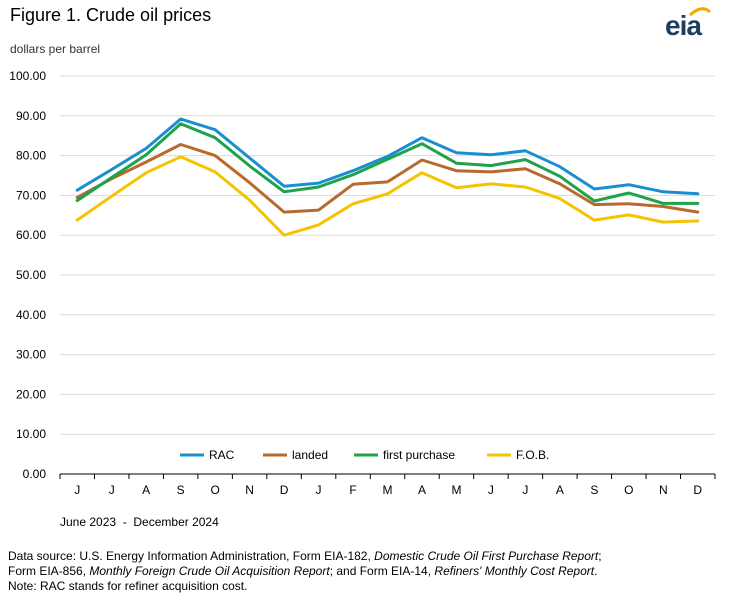 This screenshot has height=603, width=731. I want to click on legend-label: RAC, so click(222, 455).